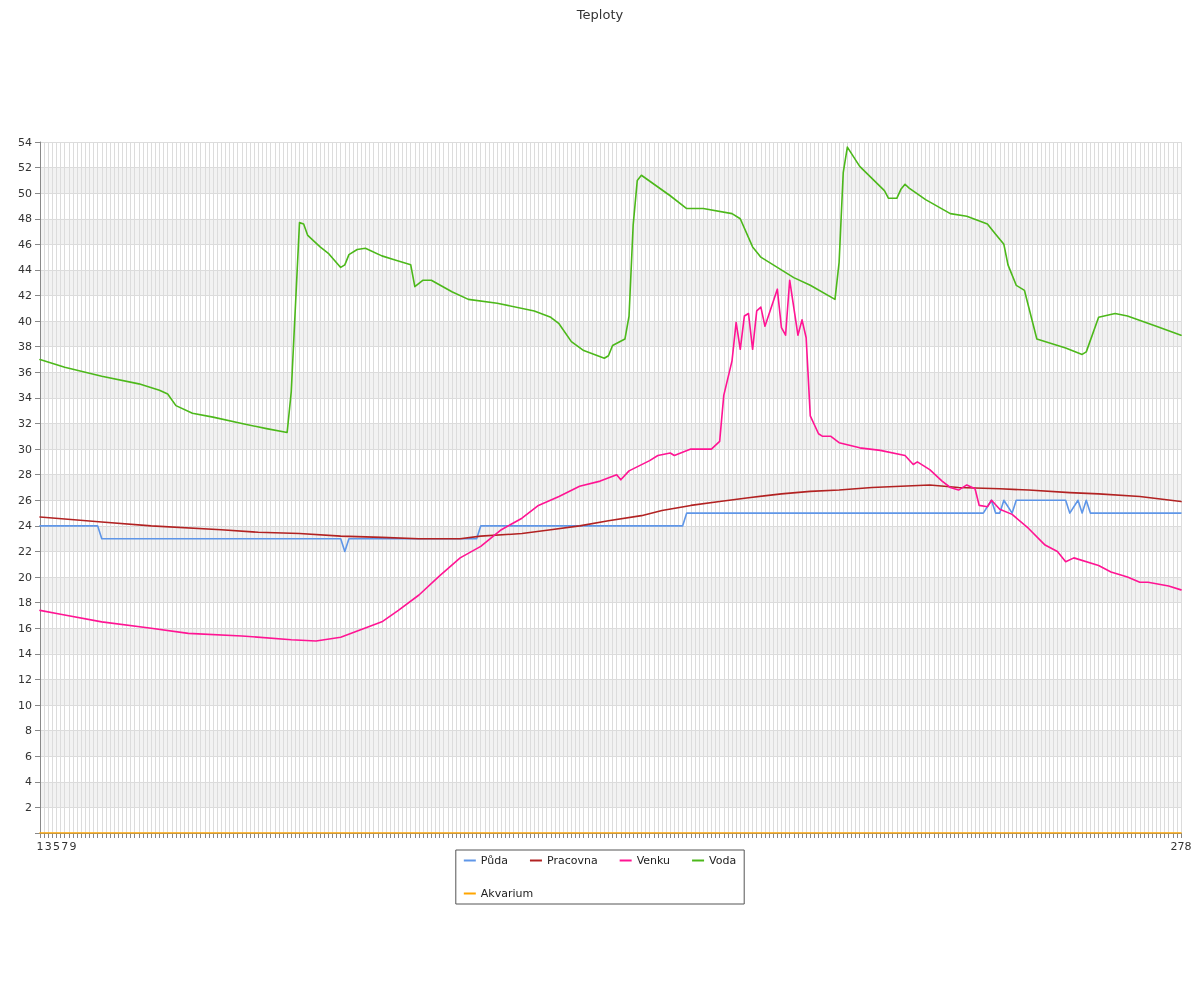  Describe the element at coordinates (25, 603) in the screenshot. I see `y-tick-label: 18` at that location.